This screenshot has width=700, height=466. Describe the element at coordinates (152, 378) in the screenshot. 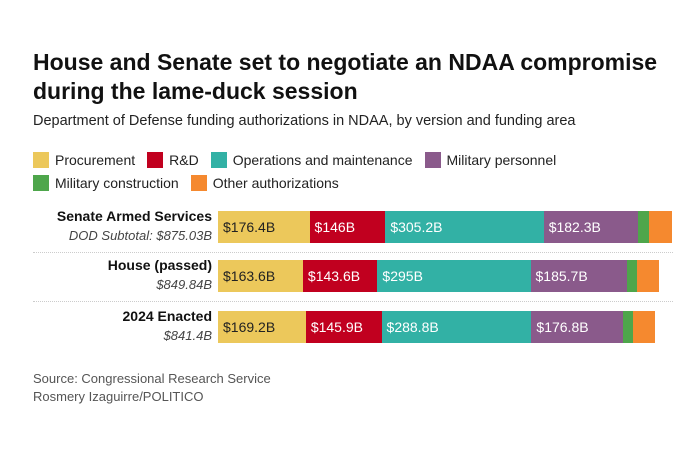

I see `source-note: Source: Congressional Research Service` at that location.